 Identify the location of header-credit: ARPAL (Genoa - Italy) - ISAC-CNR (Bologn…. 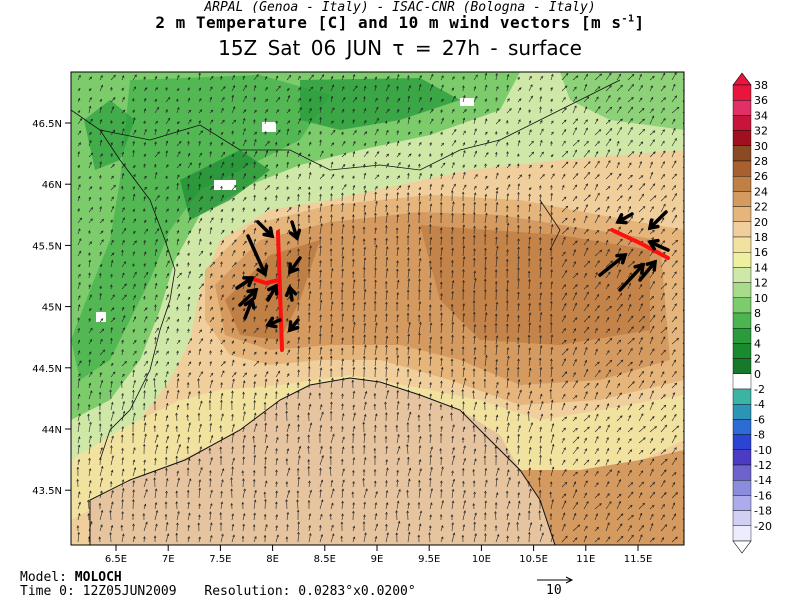
(400, 7).